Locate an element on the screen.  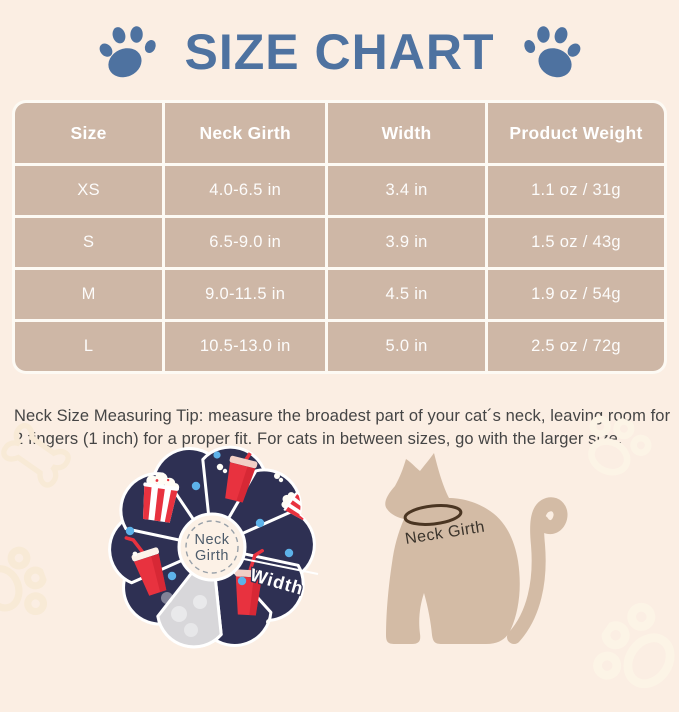
cell-neck-girth: 10.5-13.0 in is located at coordinates (245, 346).